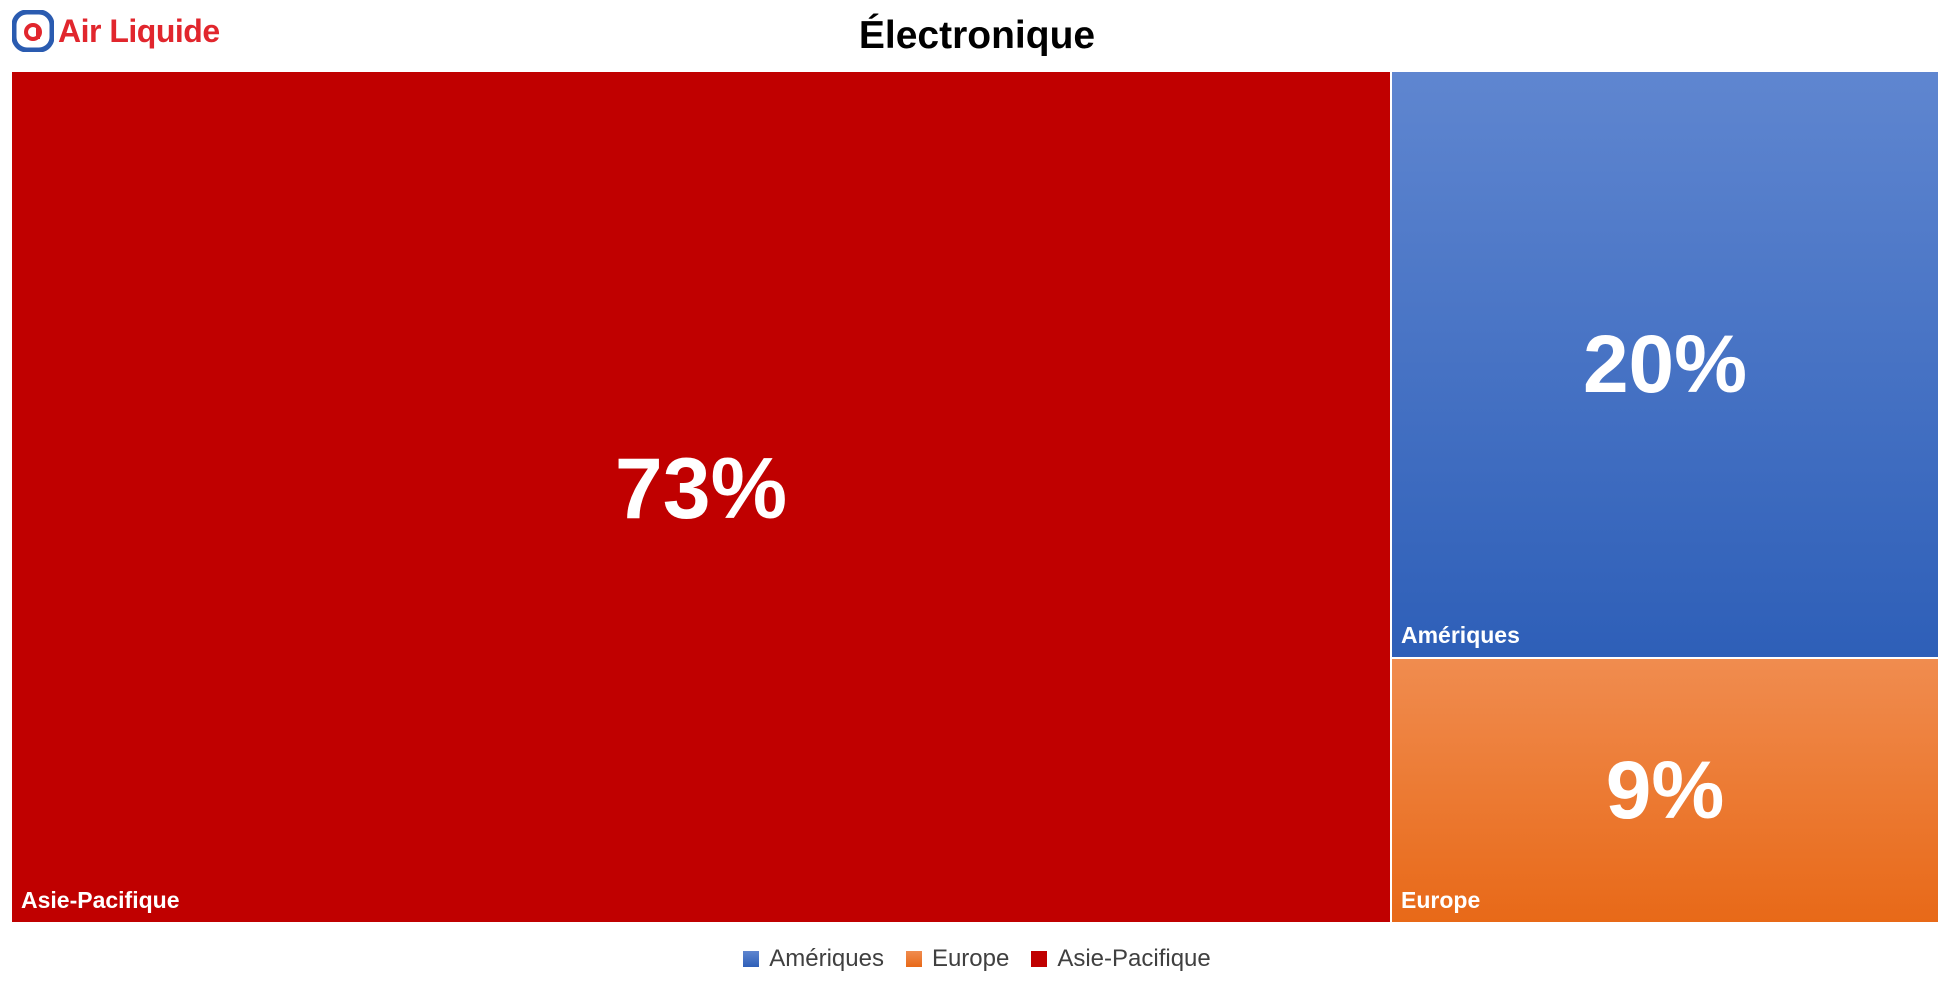 The width and height of the screenshot is (1954, 1004). I want to click on data-label-europe: 9%, so click(1665, 790).